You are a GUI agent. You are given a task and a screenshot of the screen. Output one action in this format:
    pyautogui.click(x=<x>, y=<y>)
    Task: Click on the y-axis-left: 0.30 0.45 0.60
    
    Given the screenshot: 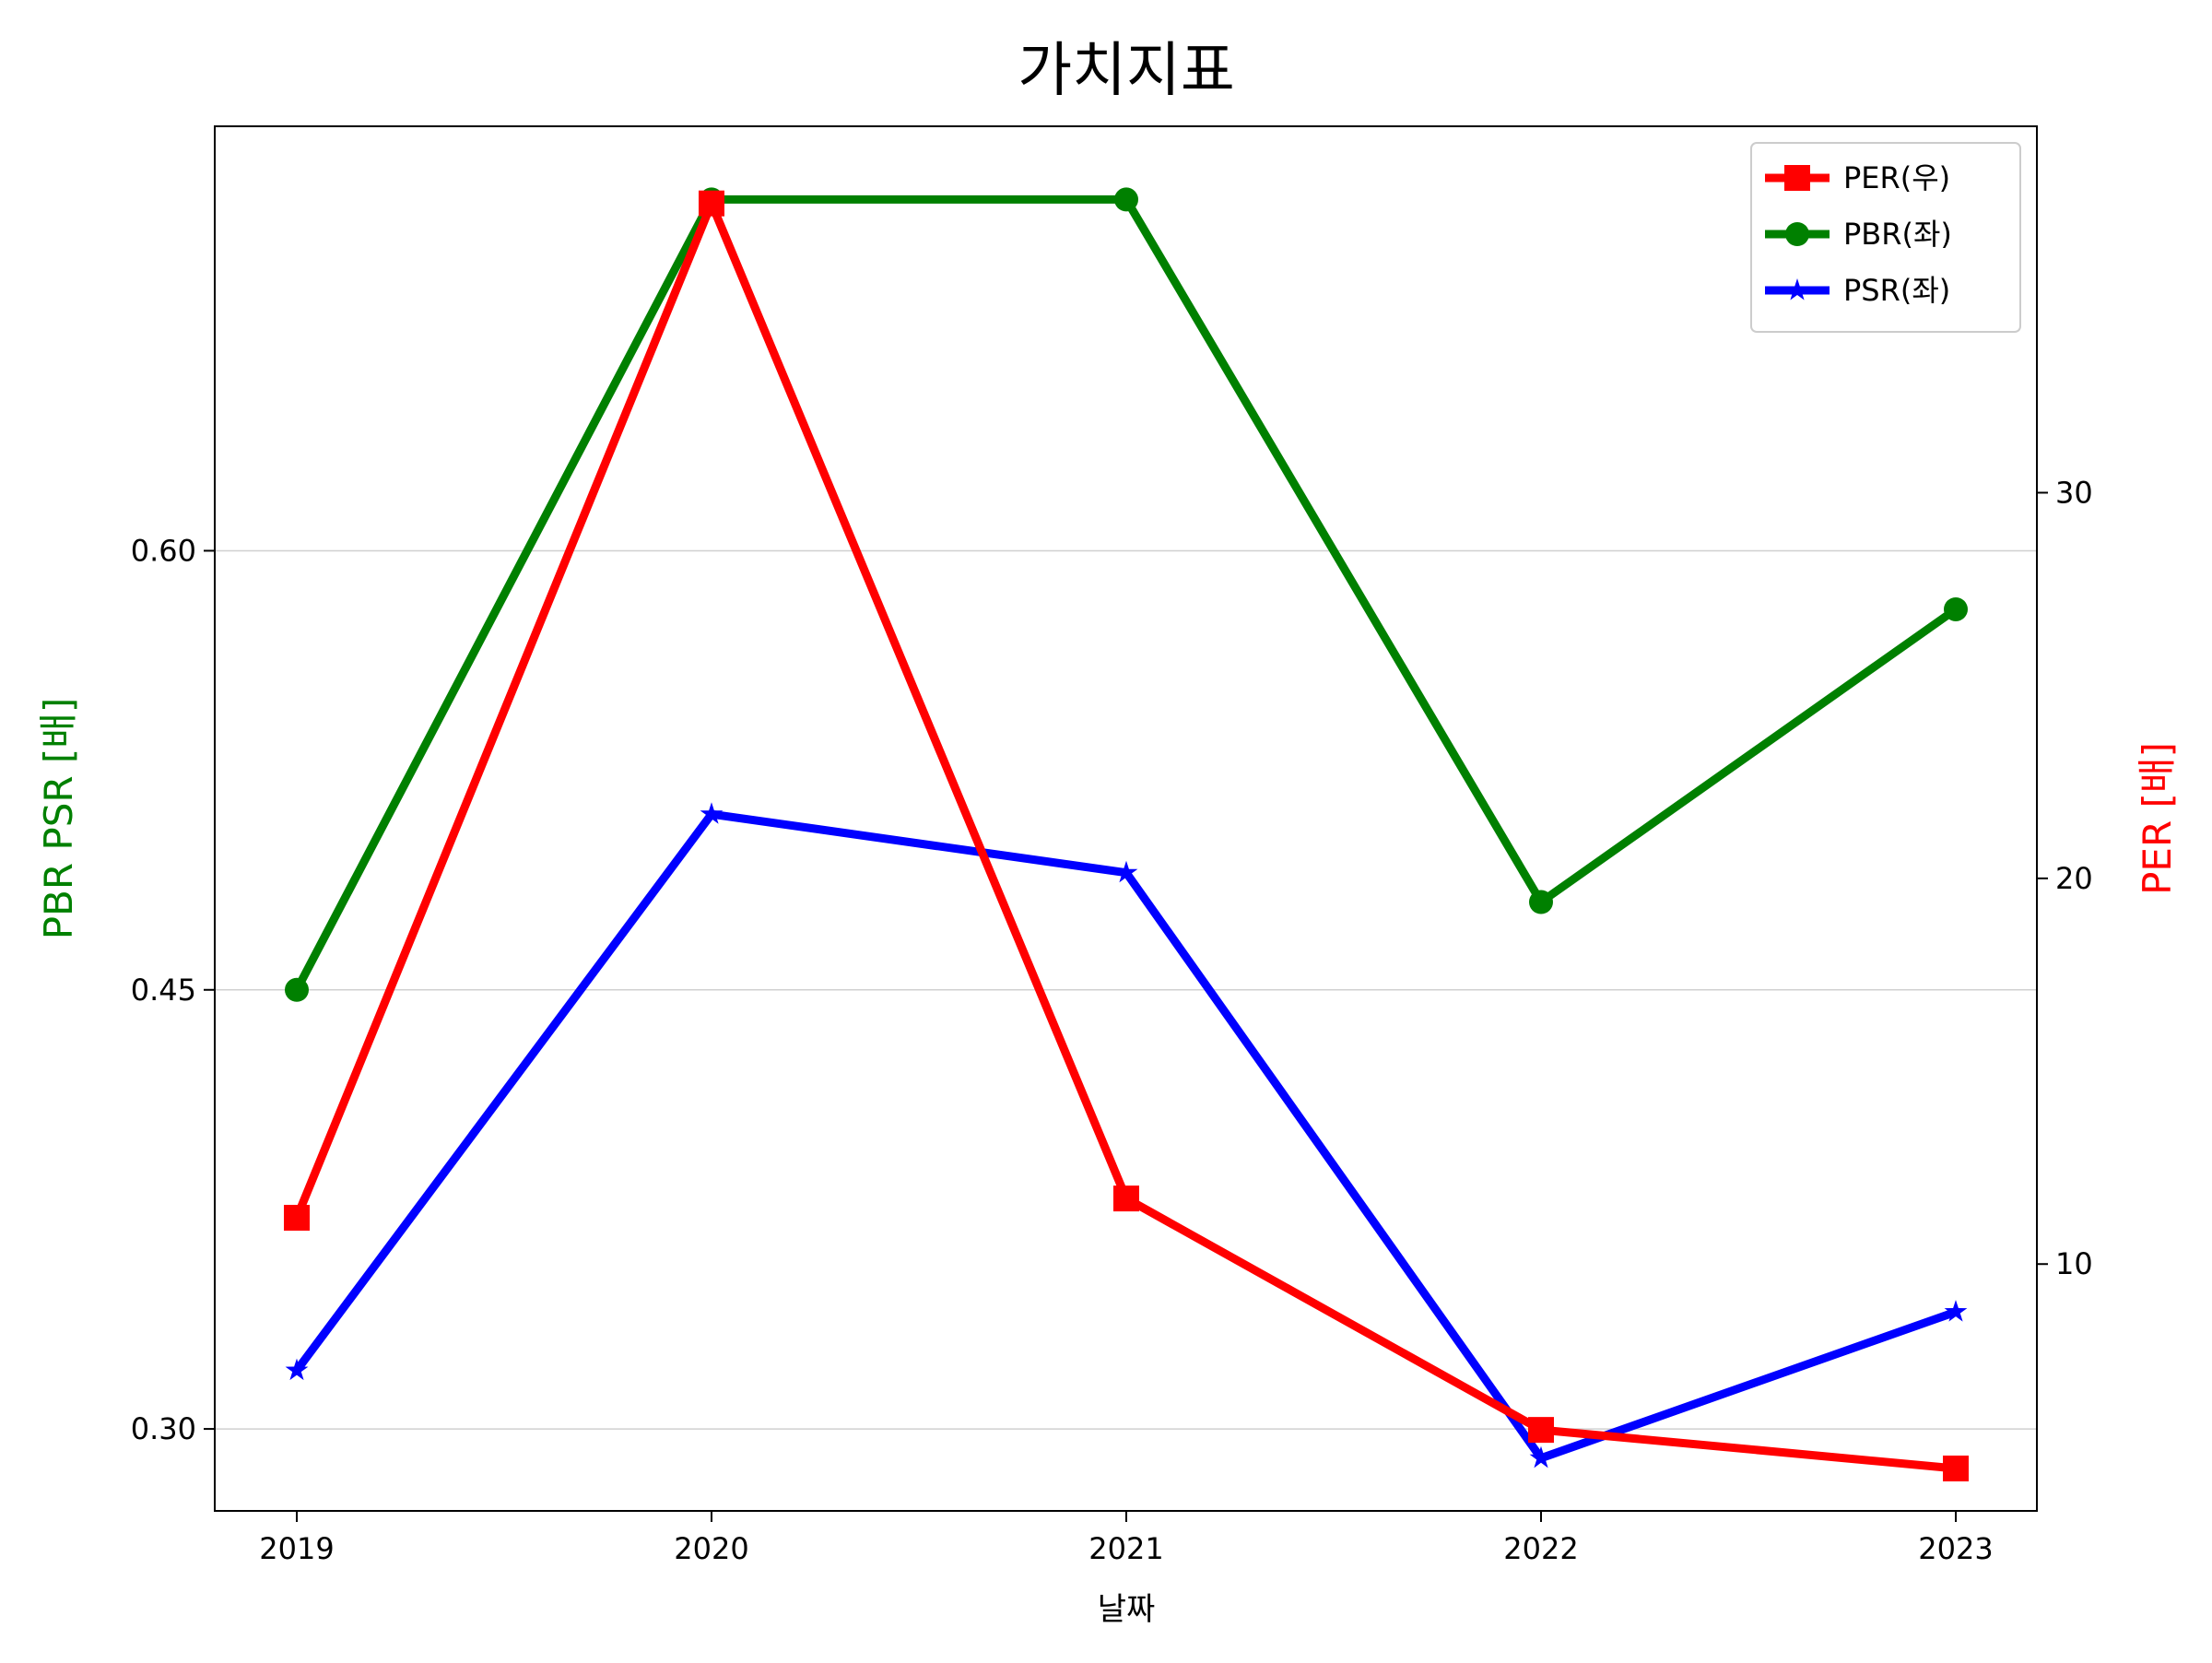 What is the action you would take?
    pyautogui.click(x=173, y=989)
    